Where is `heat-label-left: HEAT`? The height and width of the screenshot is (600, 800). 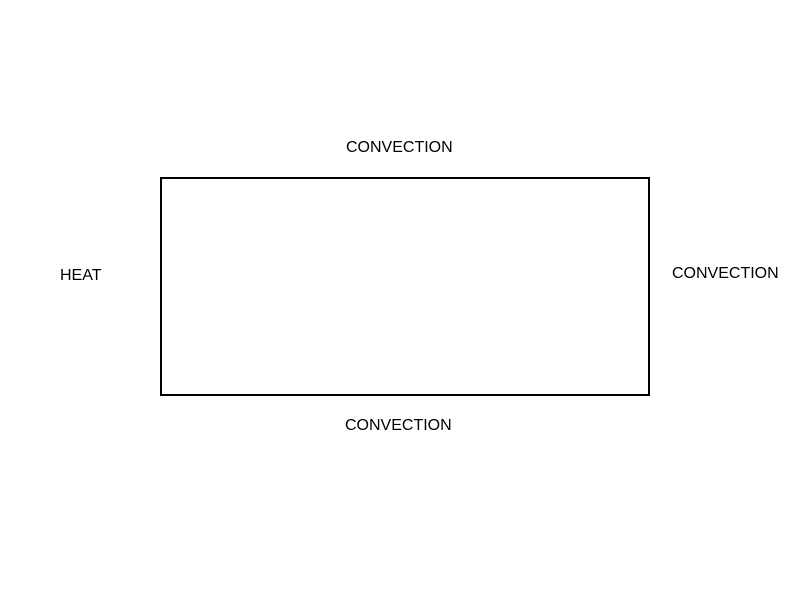
heat-label-left: HEAT is located at coordinates (81, 275).